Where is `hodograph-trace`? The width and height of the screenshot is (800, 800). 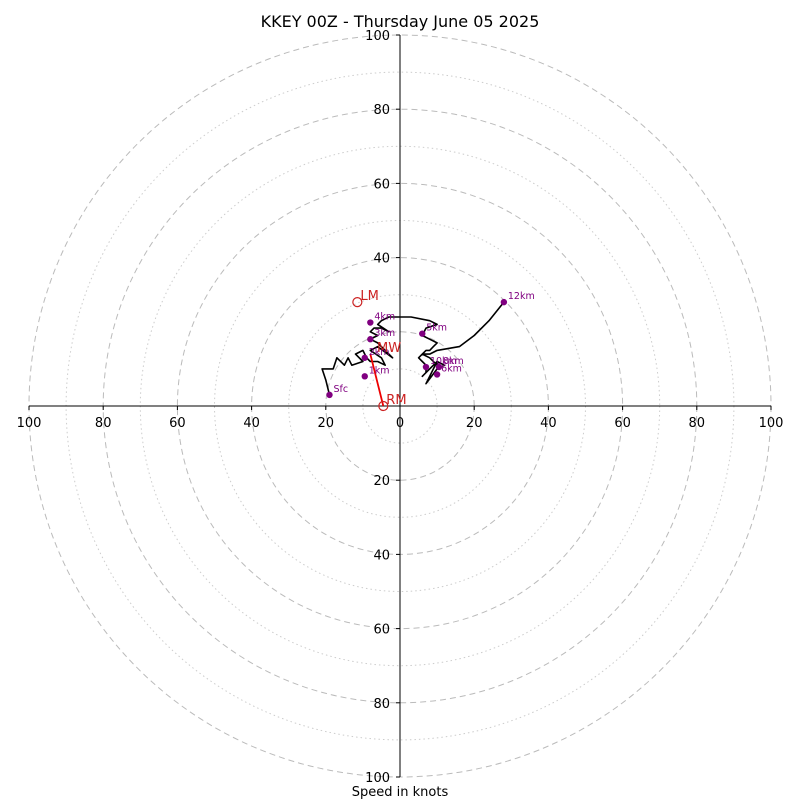 hodograph-trace is located at coordinates (413, 354).